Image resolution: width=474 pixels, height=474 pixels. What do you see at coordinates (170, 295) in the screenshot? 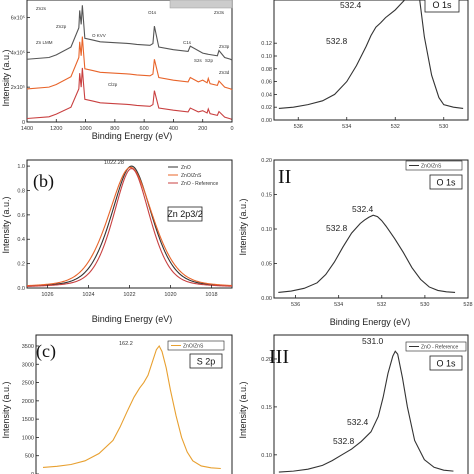
I see `x-tick-label: 1020` at bounding box center [170, 295].